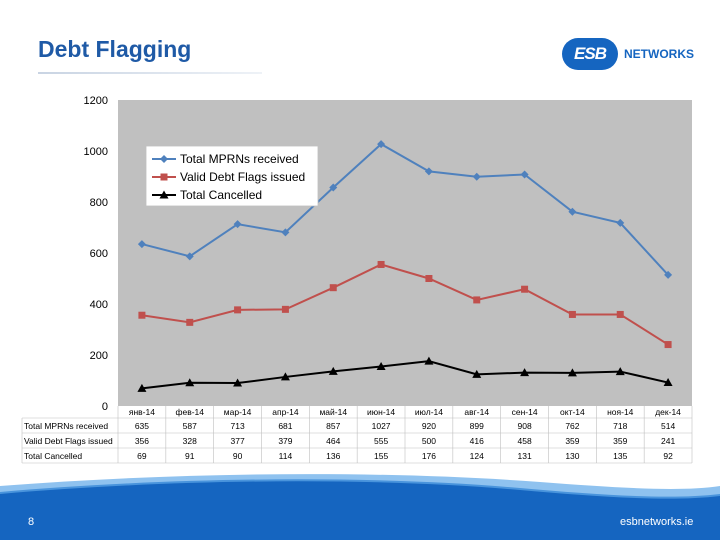  What do you see at coordinates (96, 152) in the screenshot?
I see `y-tick-label: 1000` at bounding box center [96, 152].